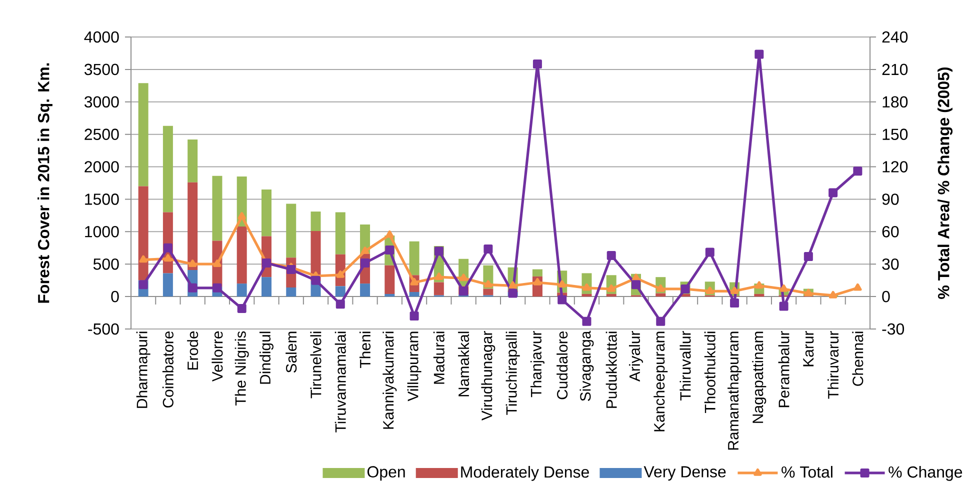 The image size is (976, 495). I want to click on x-tick-label: Theni, so click(365, 350).